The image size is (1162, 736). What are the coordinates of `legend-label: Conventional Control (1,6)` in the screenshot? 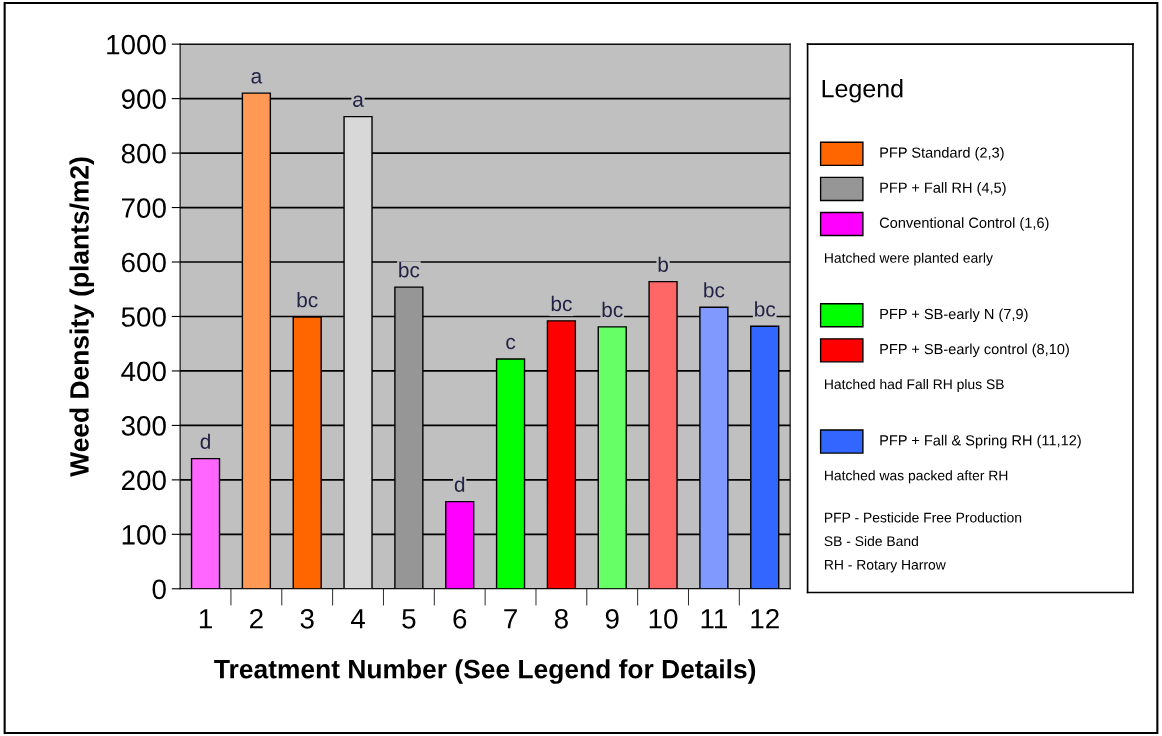 It's located at (964, 224).